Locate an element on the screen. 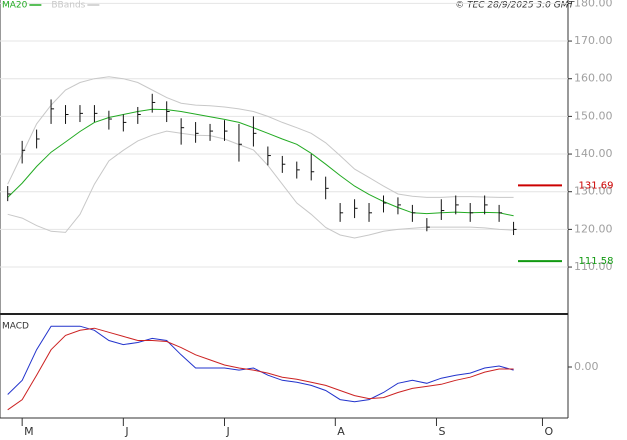 Image resolution: width=627 pixels, height=440 pixels. y-tick-label: 150.00 is located at coordinates (593, 115).